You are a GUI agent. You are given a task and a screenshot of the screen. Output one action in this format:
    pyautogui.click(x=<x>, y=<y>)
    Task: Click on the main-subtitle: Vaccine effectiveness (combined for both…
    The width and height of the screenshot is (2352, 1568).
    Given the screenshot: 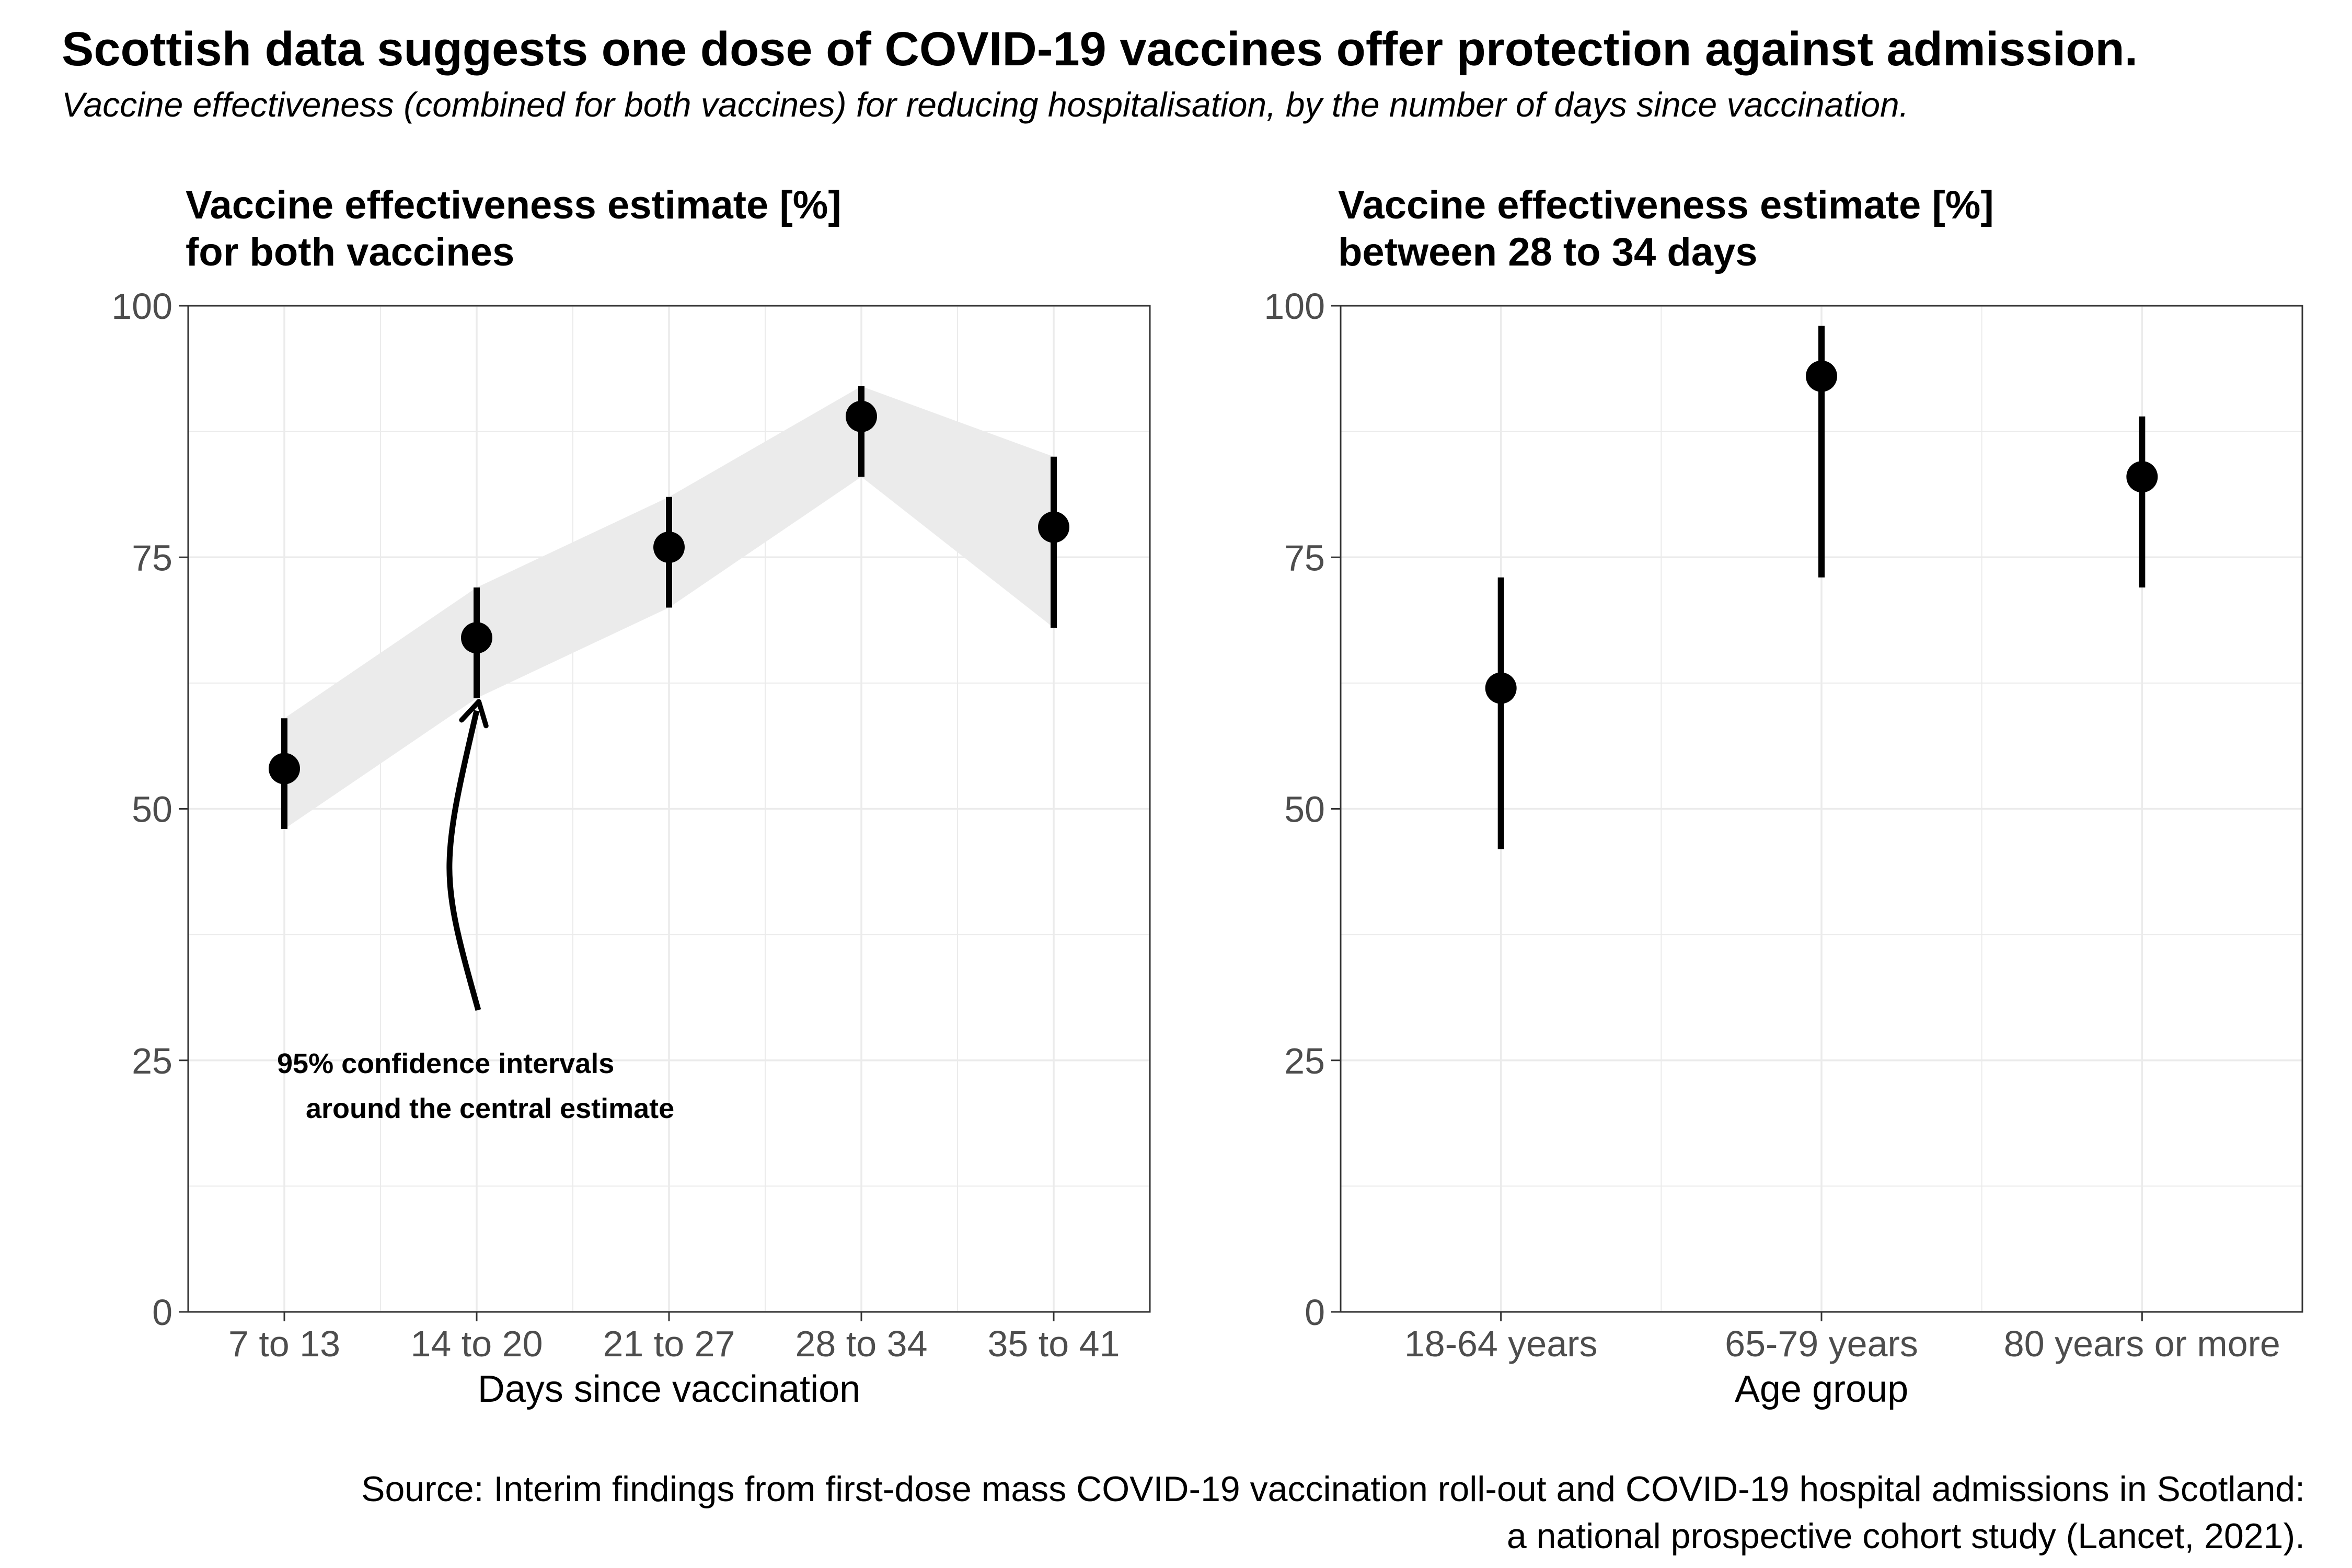 What is the action you would take?
    pyautogui.click(x=985, y=104)
    